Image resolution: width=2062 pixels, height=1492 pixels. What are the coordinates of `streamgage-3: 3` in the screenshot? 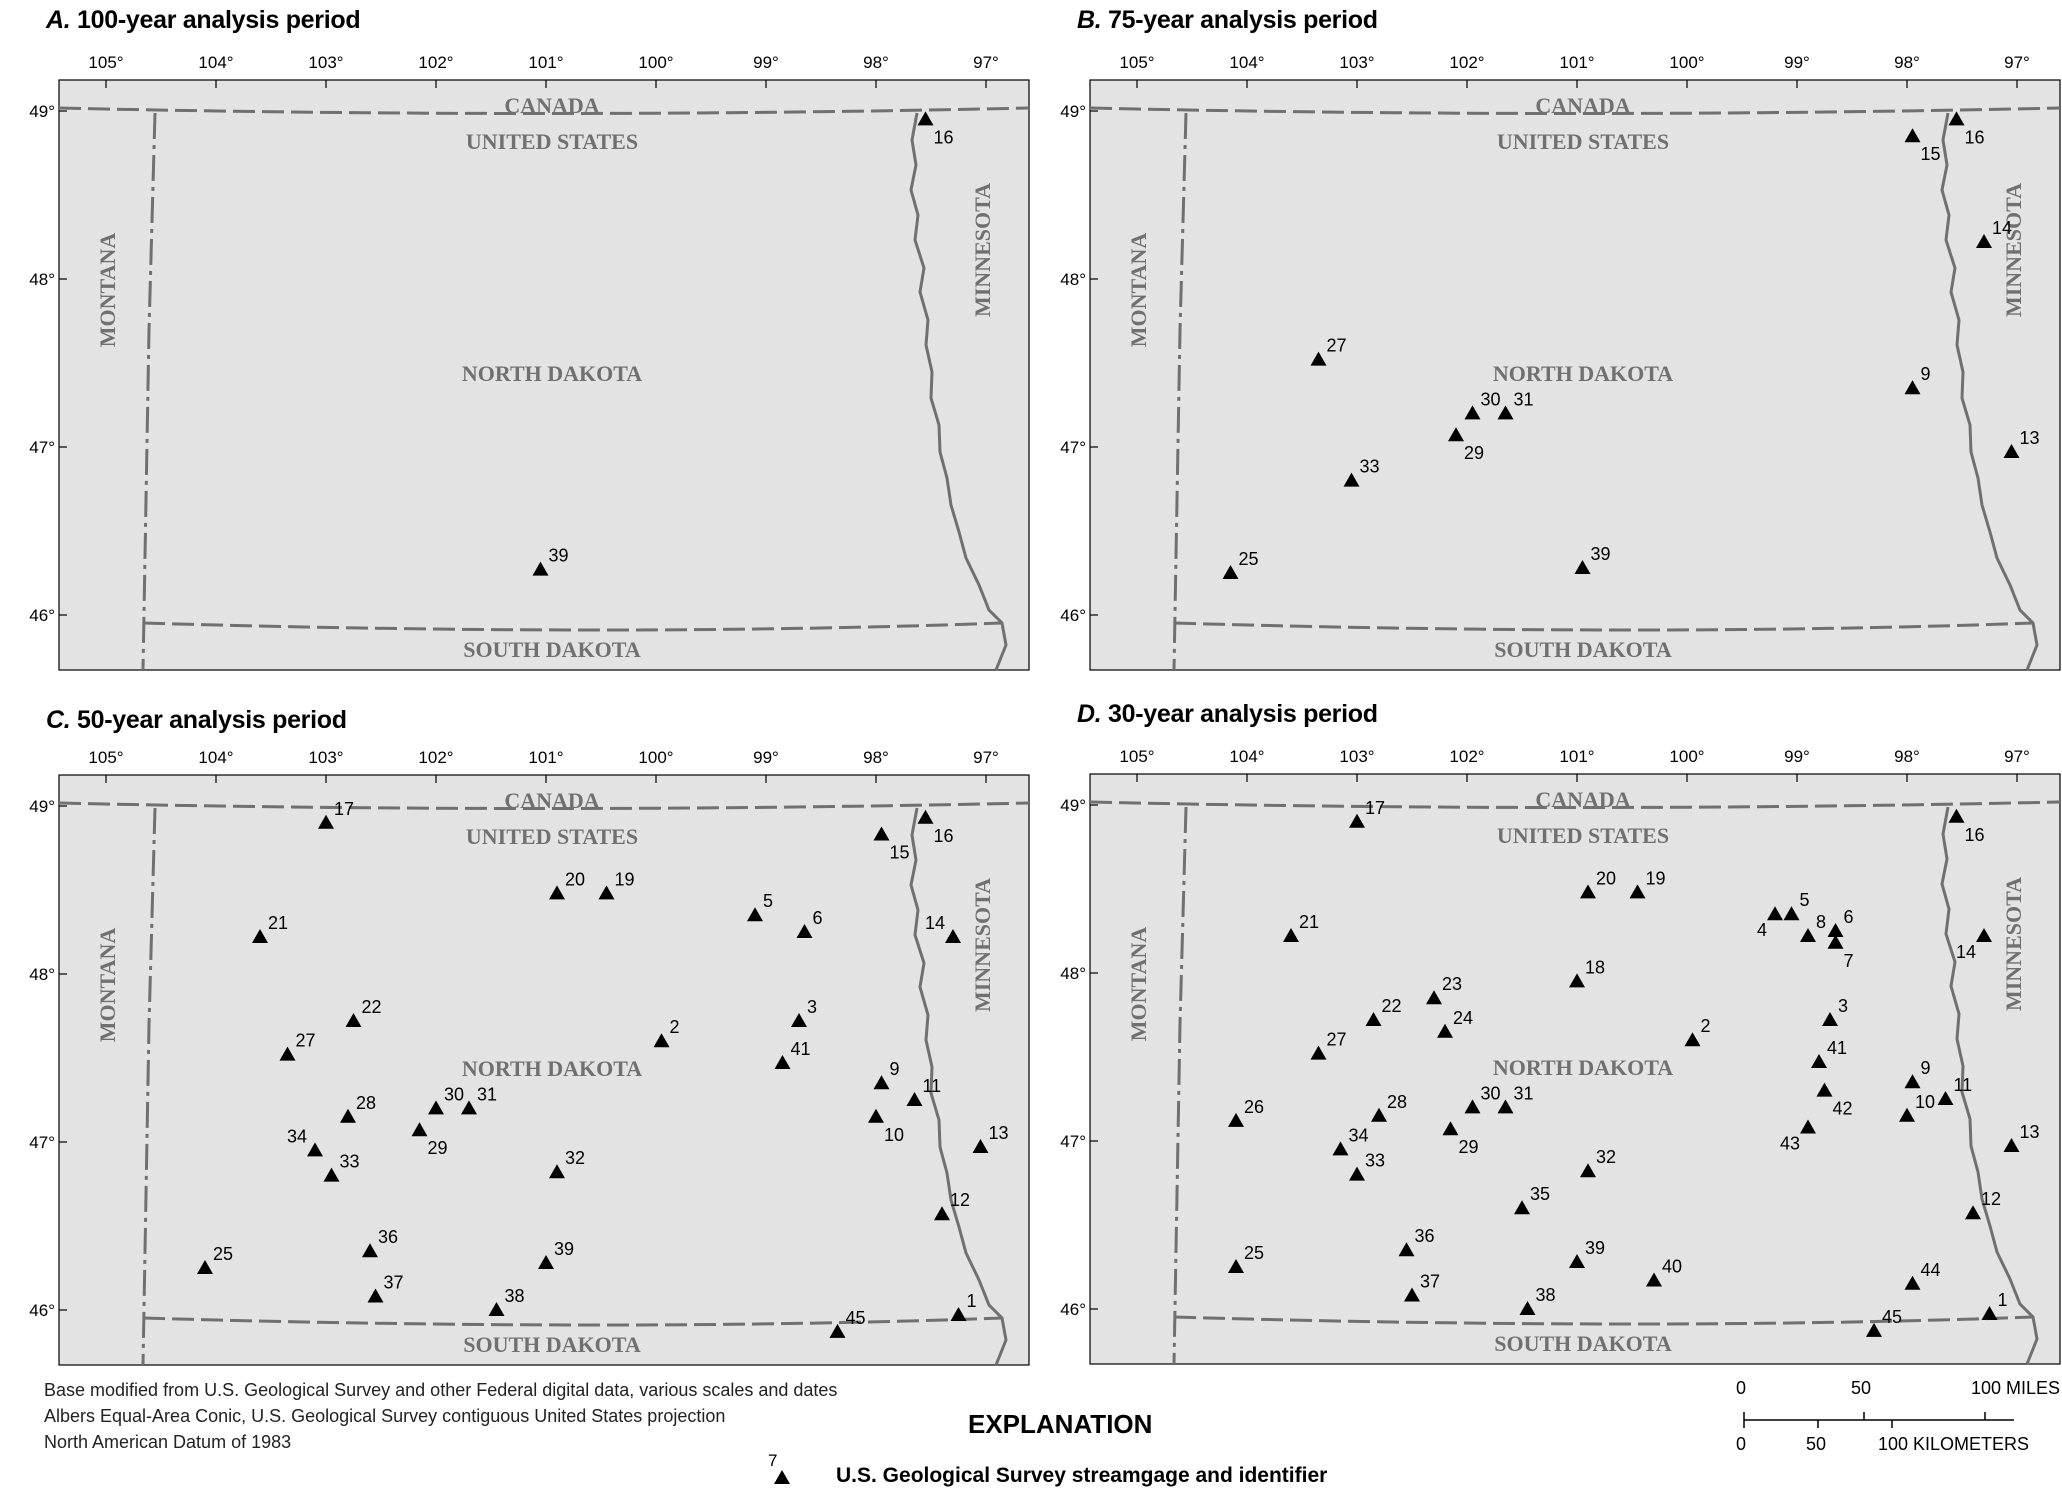 It's located at (804, 1012).